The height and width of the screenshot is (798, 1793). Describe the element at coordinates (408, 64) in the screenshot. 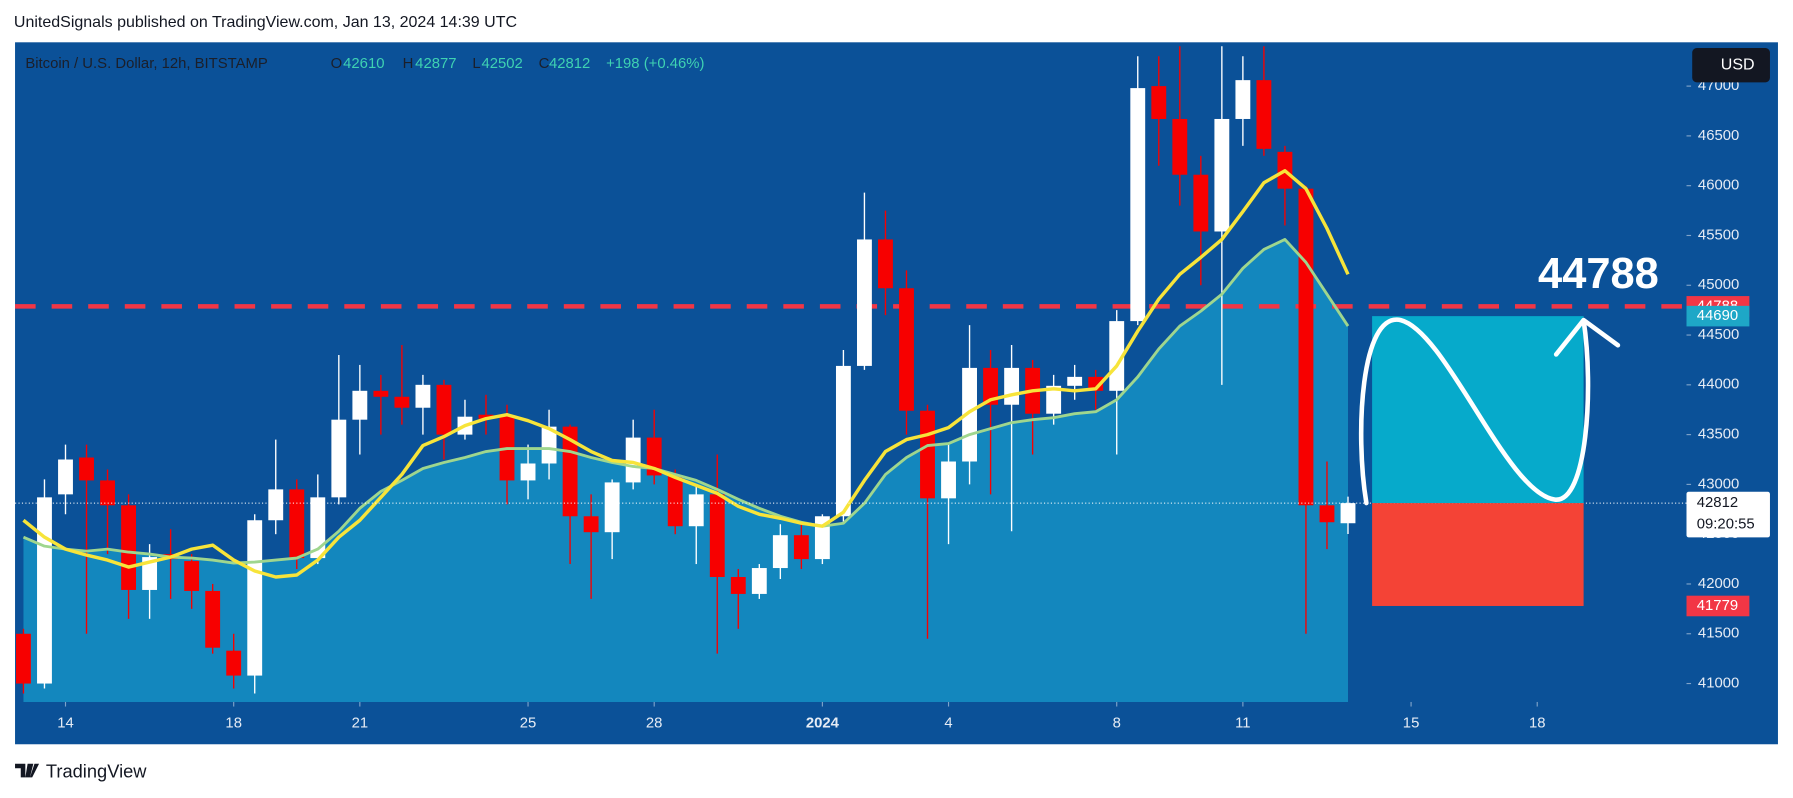

I see `high-letter: H` at that location.